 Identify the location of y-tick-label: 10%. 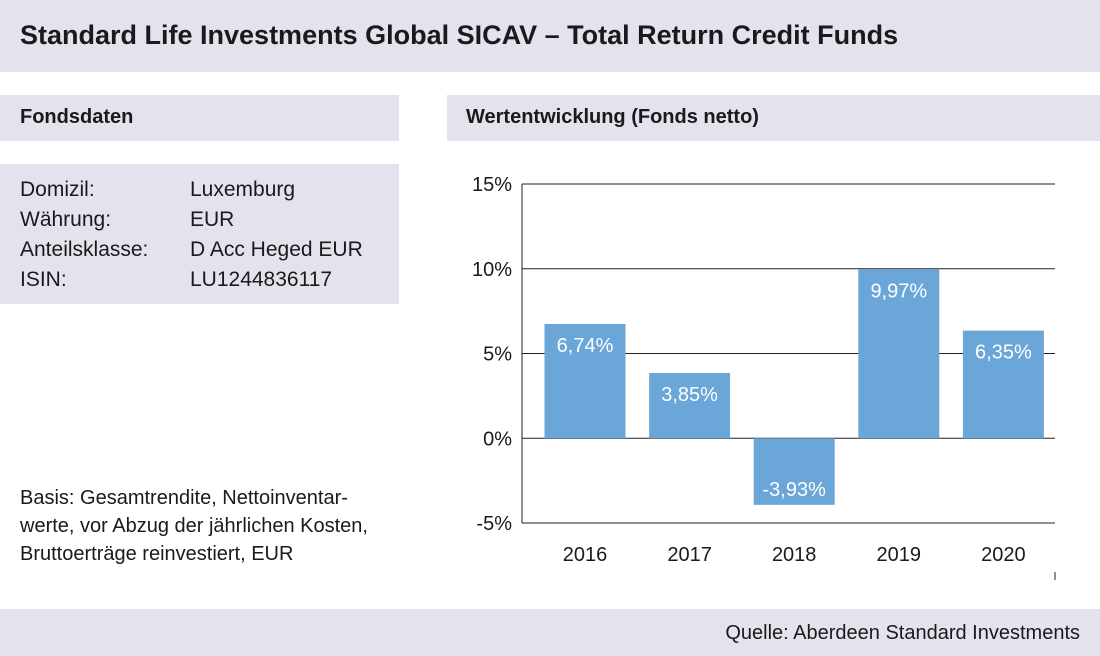
(492, 270).